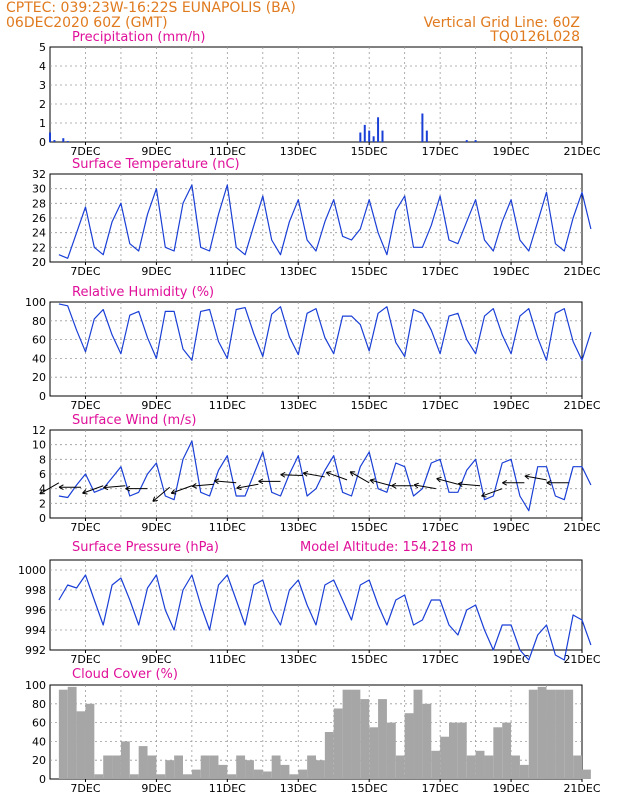 This screenshot has height=800, width=618. I want to click on cloud-xtick-label: 15DEC, so click(369, 788).